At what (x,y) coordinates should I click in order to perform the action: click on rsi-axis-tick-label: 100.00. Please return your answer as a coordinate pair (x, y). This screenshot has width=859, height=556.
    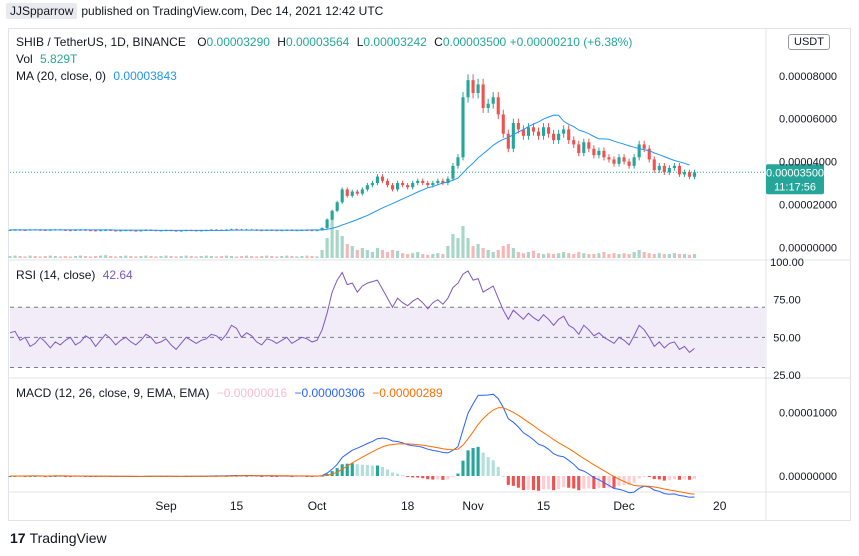
    Looking at the image, I should click on (787, 263).